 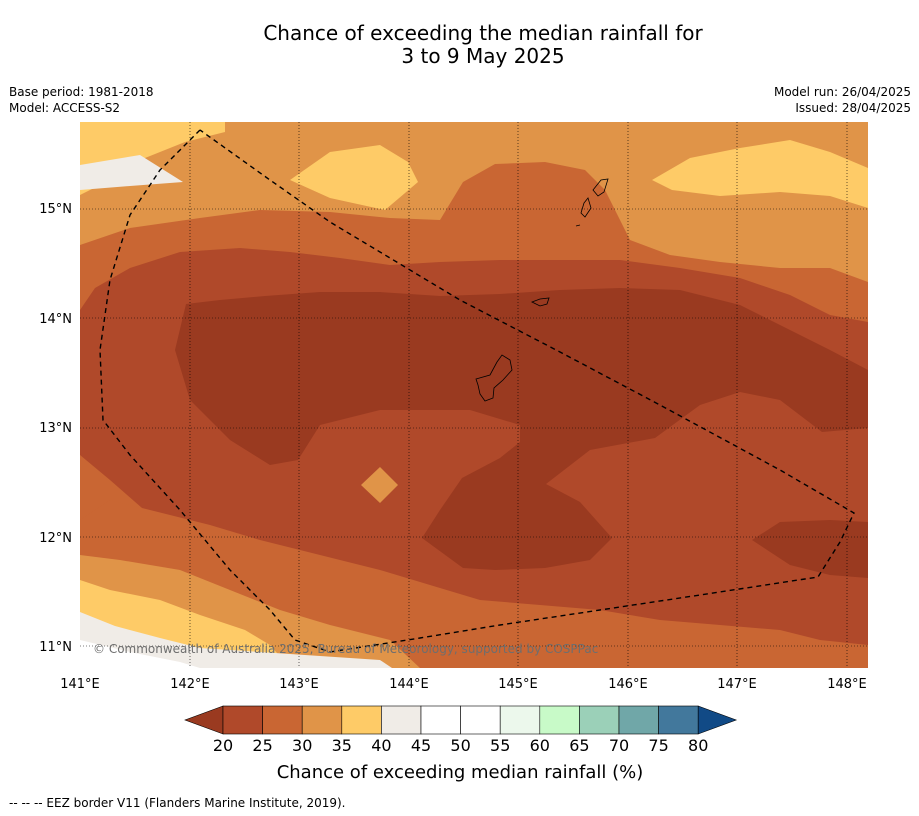 What do you see at coordinates (55, 319) in the screenshot?
I see `lat-label-14n: 14°N` at bounding box center [55, 319].